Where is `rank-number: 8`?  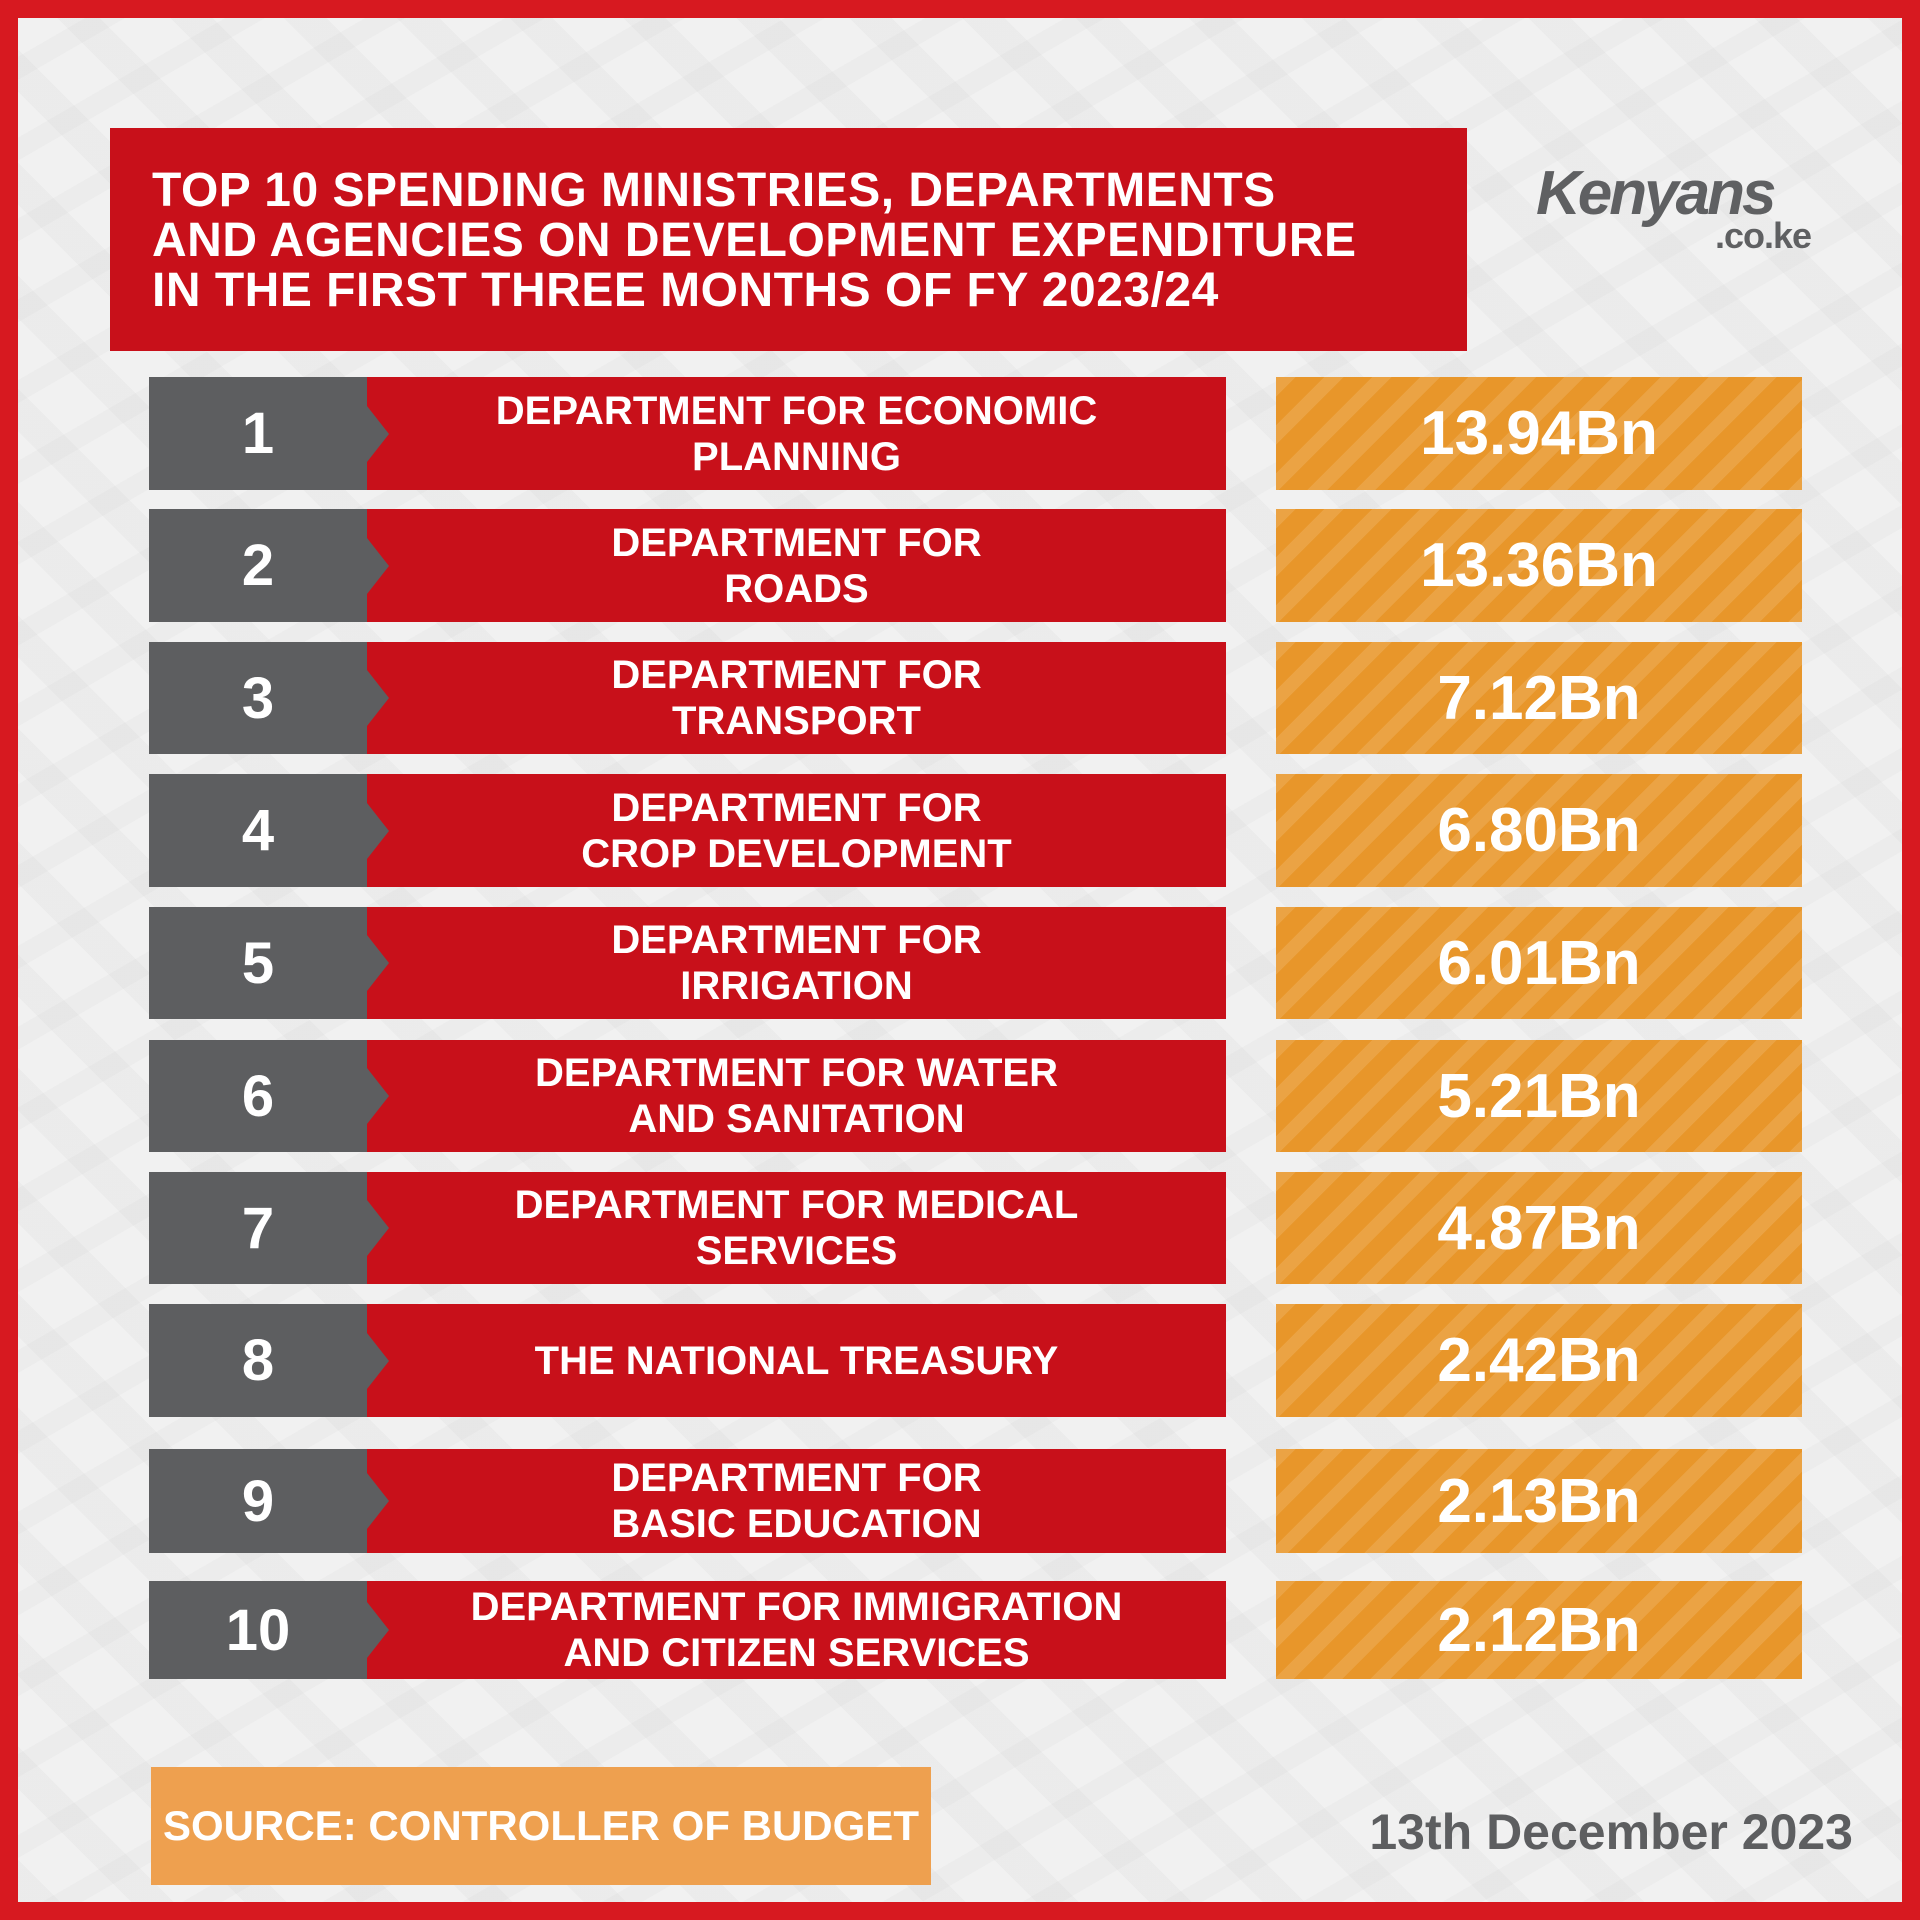
rank-number: 8 is located at coordinates (258, 1360).